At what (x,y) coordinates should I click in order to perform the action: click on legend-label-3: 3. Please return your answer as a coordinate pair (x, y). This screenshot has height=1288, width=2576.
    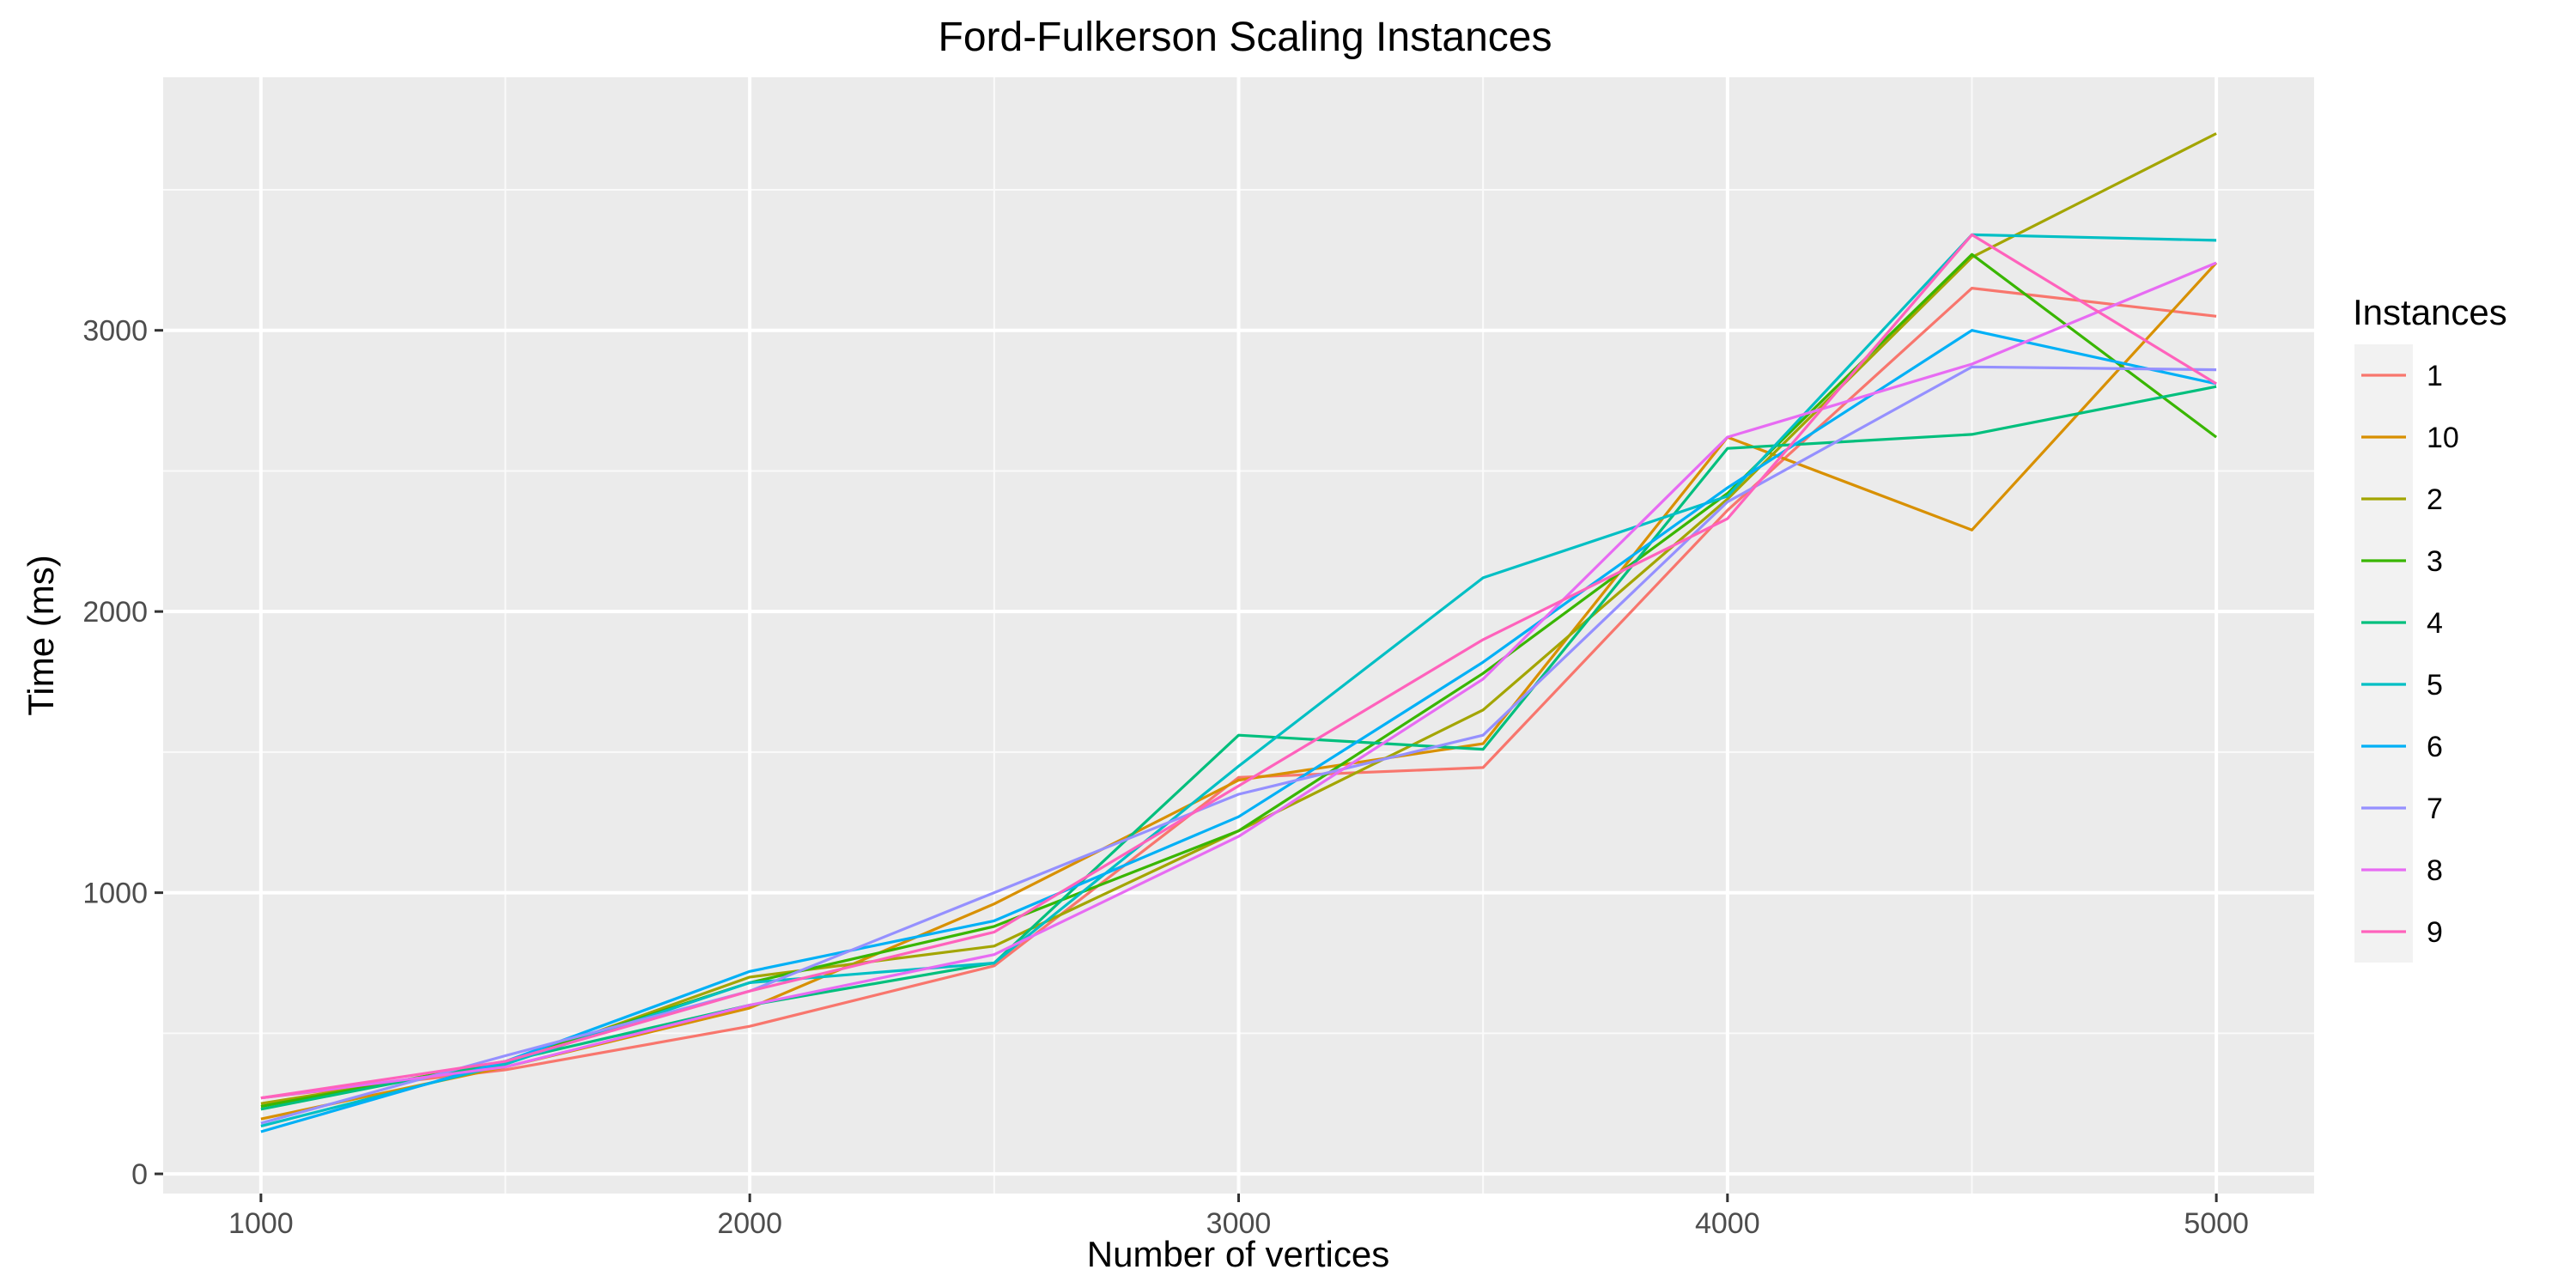
    Looking at the image, I should click on (2435, 561).